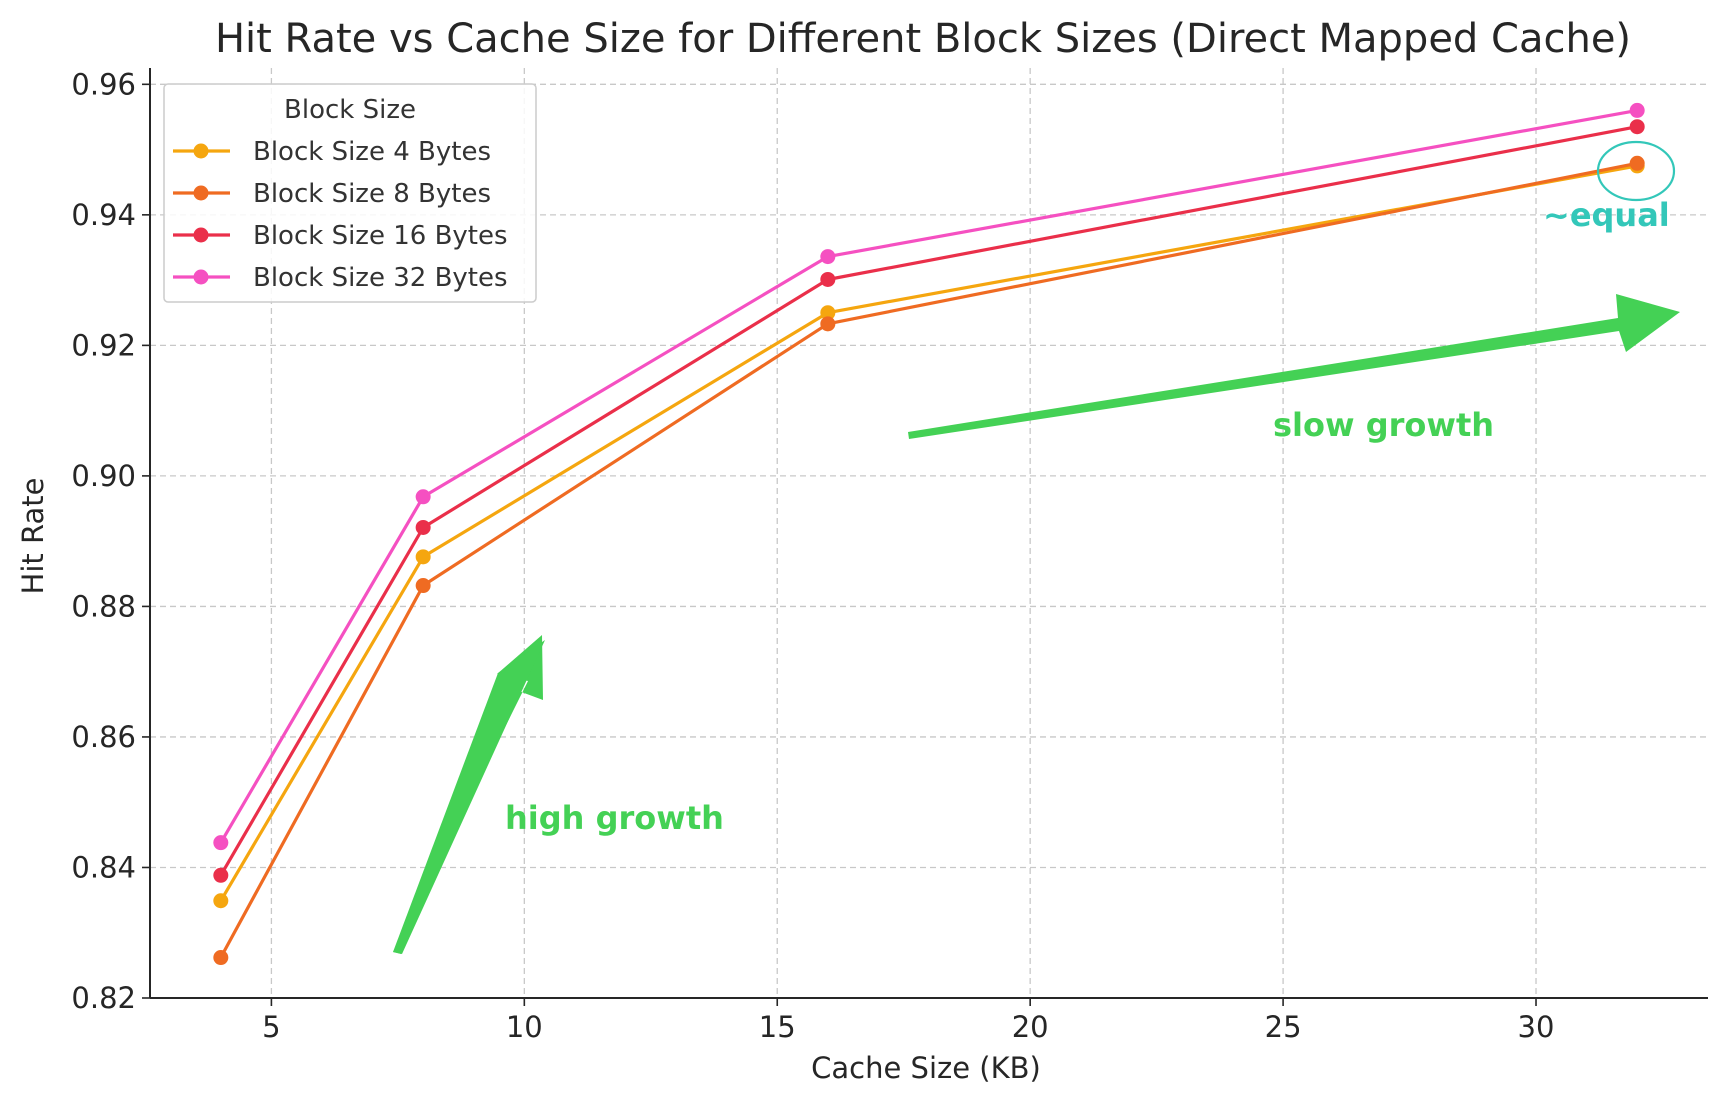 Image resolution: width=1731 pixels, height=1106 pixels. Describe the element at coordinates (103, 215) in the screenshot. I see `y-tick-label: 0.94` at that location.